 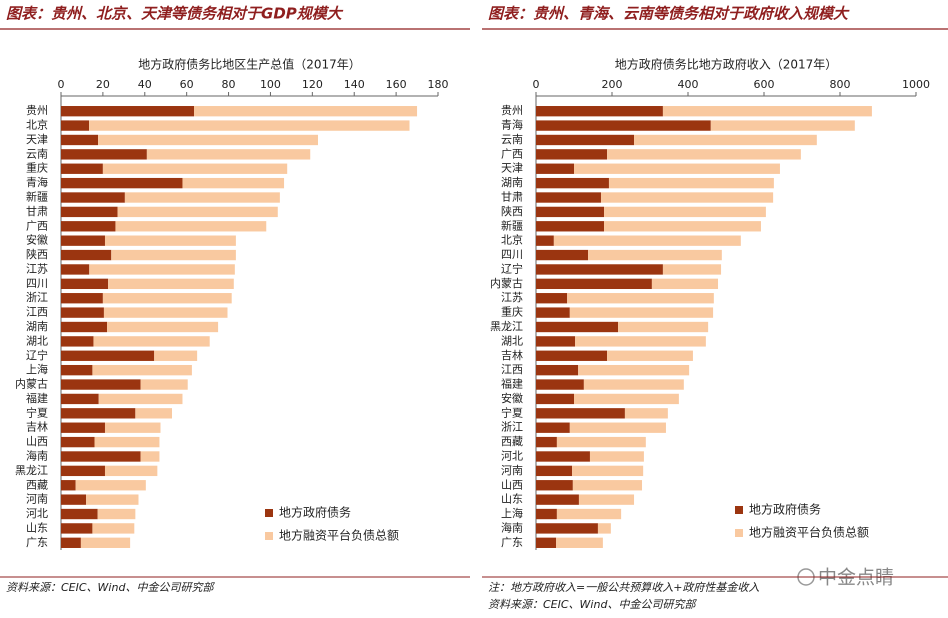 I want to click on y-tick-label: 安徽, so click(x=512, y=398).